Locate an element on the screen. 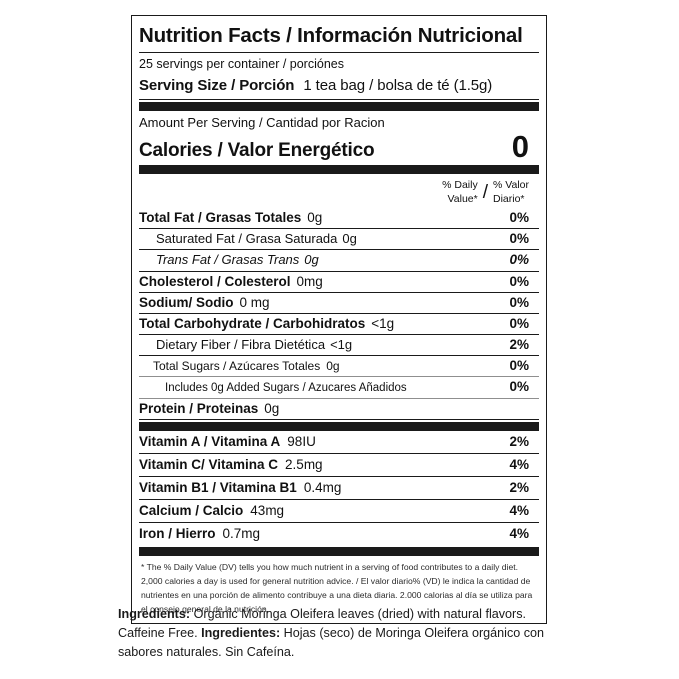  serving-size-label: Serving Size / Porción is located at coordinates (217, 85).